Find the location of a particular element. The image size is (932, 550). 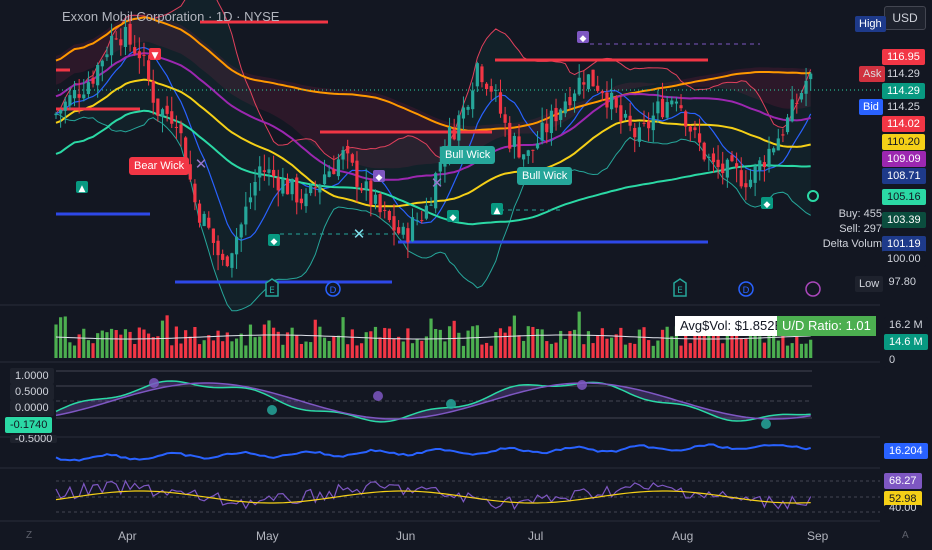

buy-marker-2: ▲ is located at coordinates (497, 211).